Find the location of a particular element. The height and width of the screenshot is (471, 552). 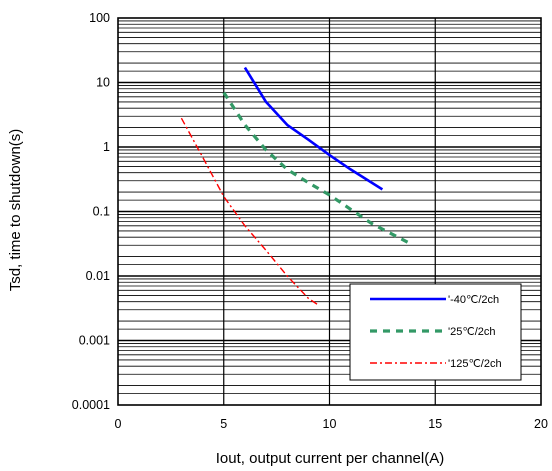

legend-label: '-40℃/2ch is located at coordinates (473, 300).